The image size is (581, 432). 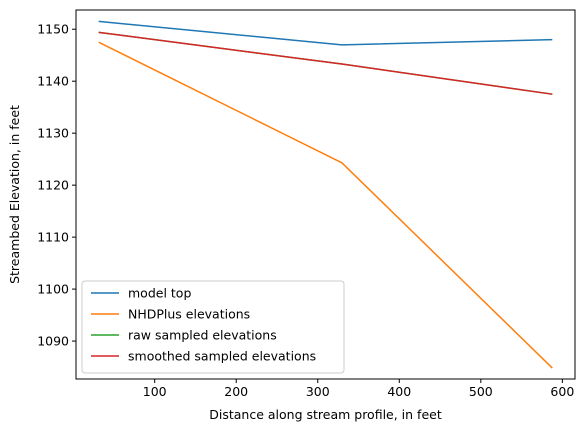 What do you see at coordinates (14, 194) in the screenshot?
I see `y-axis-label: Streambed Elevation, in feet` at bounding box center [14, 194].